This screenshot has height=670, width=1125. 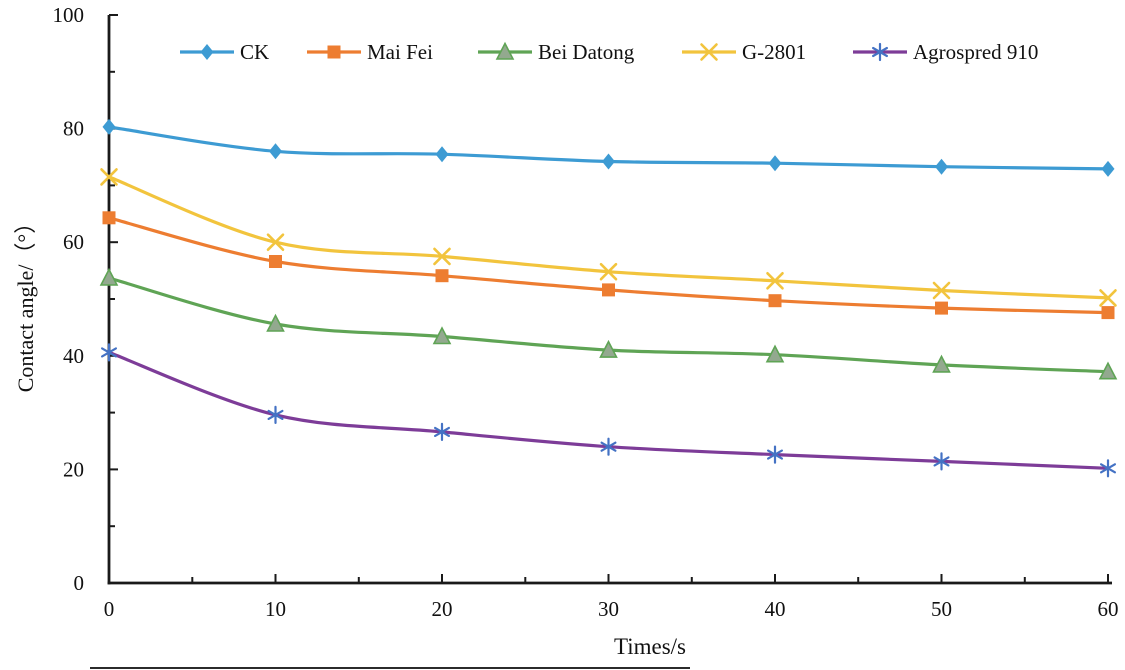 I want to click on legend-label: G-2801, so click(x=774, y=52).